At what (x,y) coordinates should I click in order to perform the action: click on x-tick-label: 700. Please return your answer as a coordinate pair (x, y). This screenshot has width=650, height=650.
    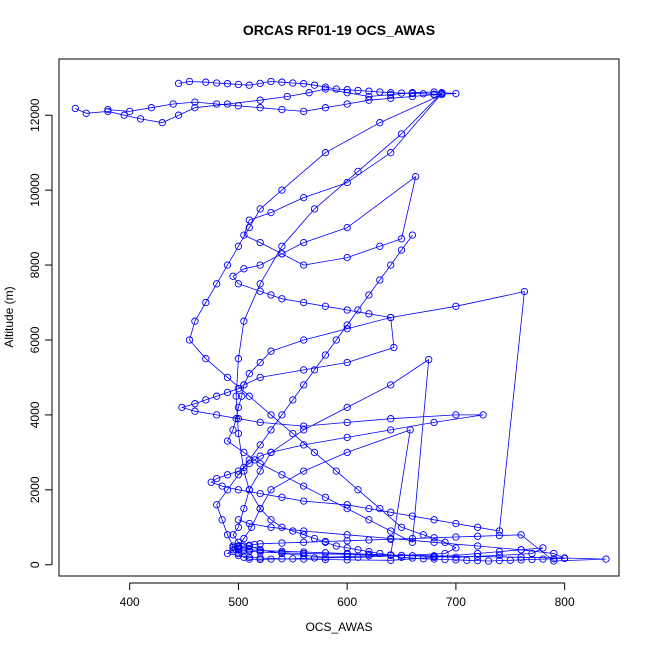
    Looking at the image, I should click on (456, 602).